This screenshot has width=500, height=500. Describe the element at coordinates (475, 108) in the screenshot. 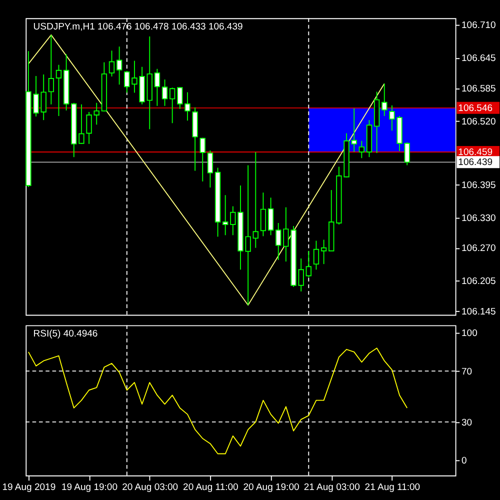

I see `ref-line-label: 106.546` at that location.